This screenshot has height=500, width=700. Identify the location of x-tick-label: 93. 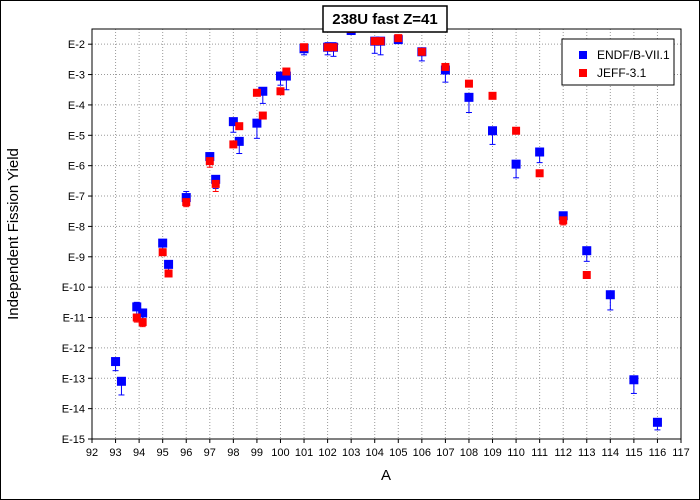
(115, 453).